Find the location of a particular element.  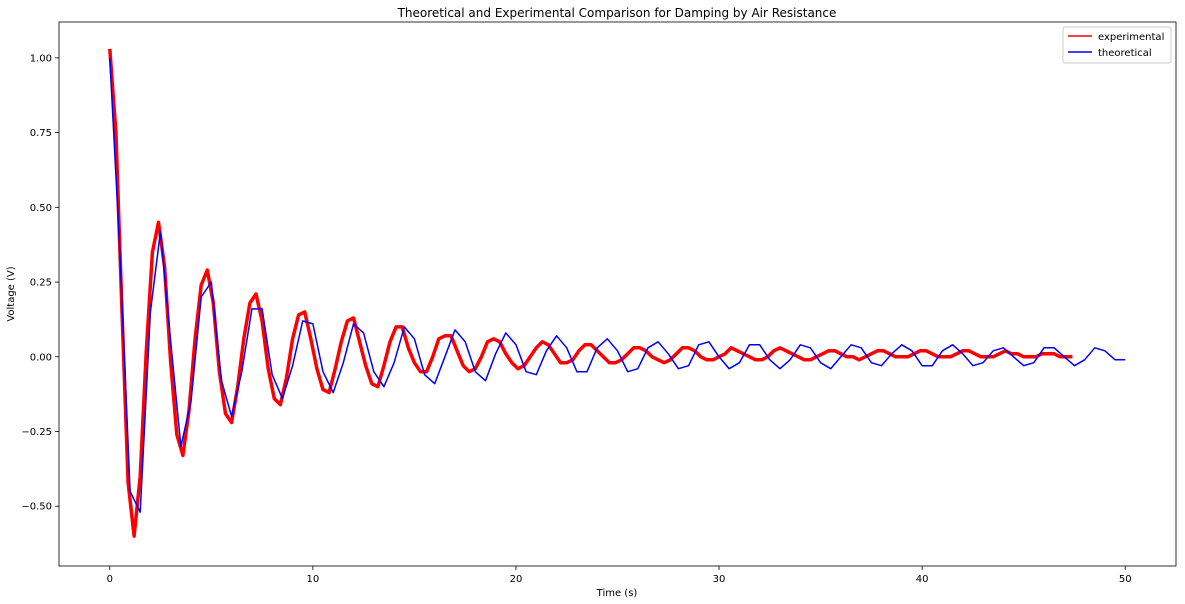

y-tick-label: 0.00 is located at coordinates (41, 357).